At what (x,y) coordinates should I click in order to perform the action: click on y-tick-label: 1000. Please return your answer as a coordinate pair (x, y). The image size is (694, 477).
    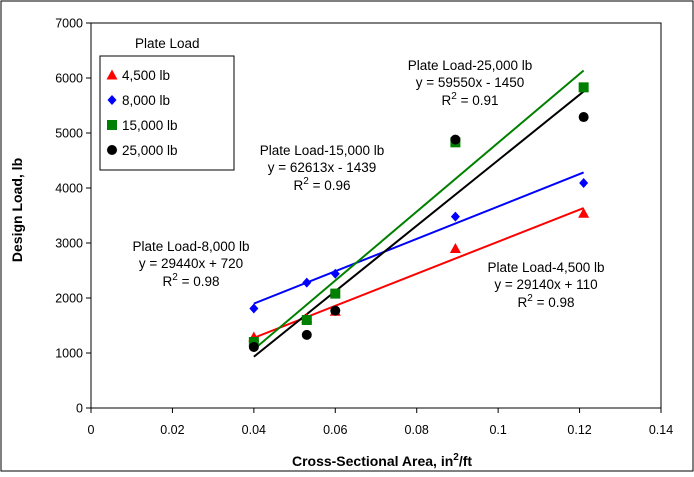
    Looking at the image, I should click on (69, 354).